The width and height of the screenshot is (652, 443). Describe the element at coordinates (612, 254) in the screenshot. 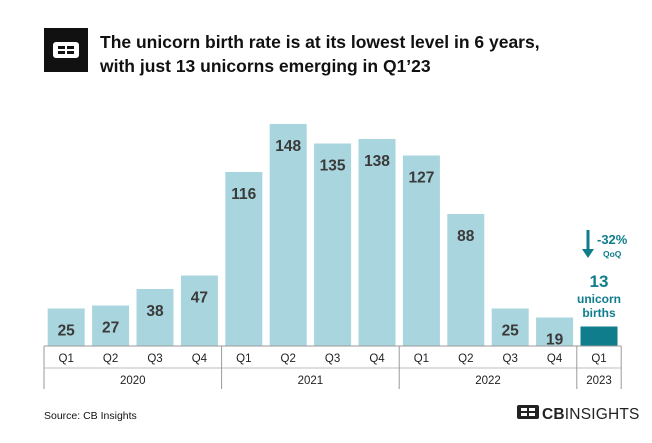

I see `callout-change-label: QoQ` at that location.